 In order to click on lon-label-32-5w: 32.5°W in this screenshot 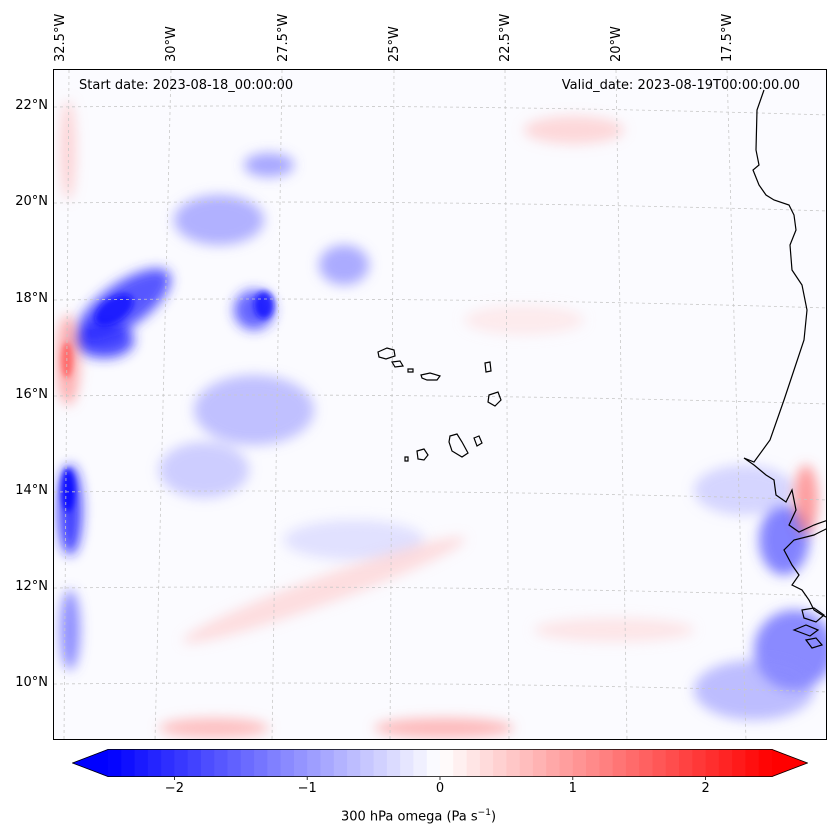, I will do `click(60, 37)`.